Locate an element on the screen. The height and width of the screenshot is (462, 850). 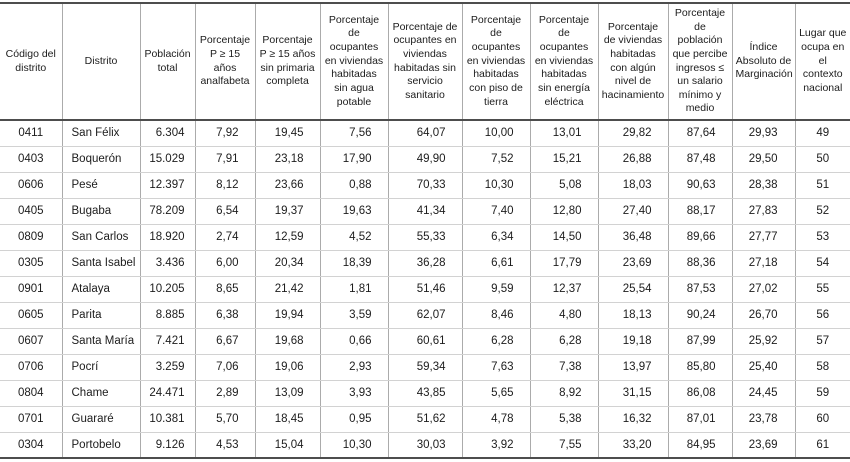
cell-pct-ingresos: 87,53 is located at coordinates (700, 289).